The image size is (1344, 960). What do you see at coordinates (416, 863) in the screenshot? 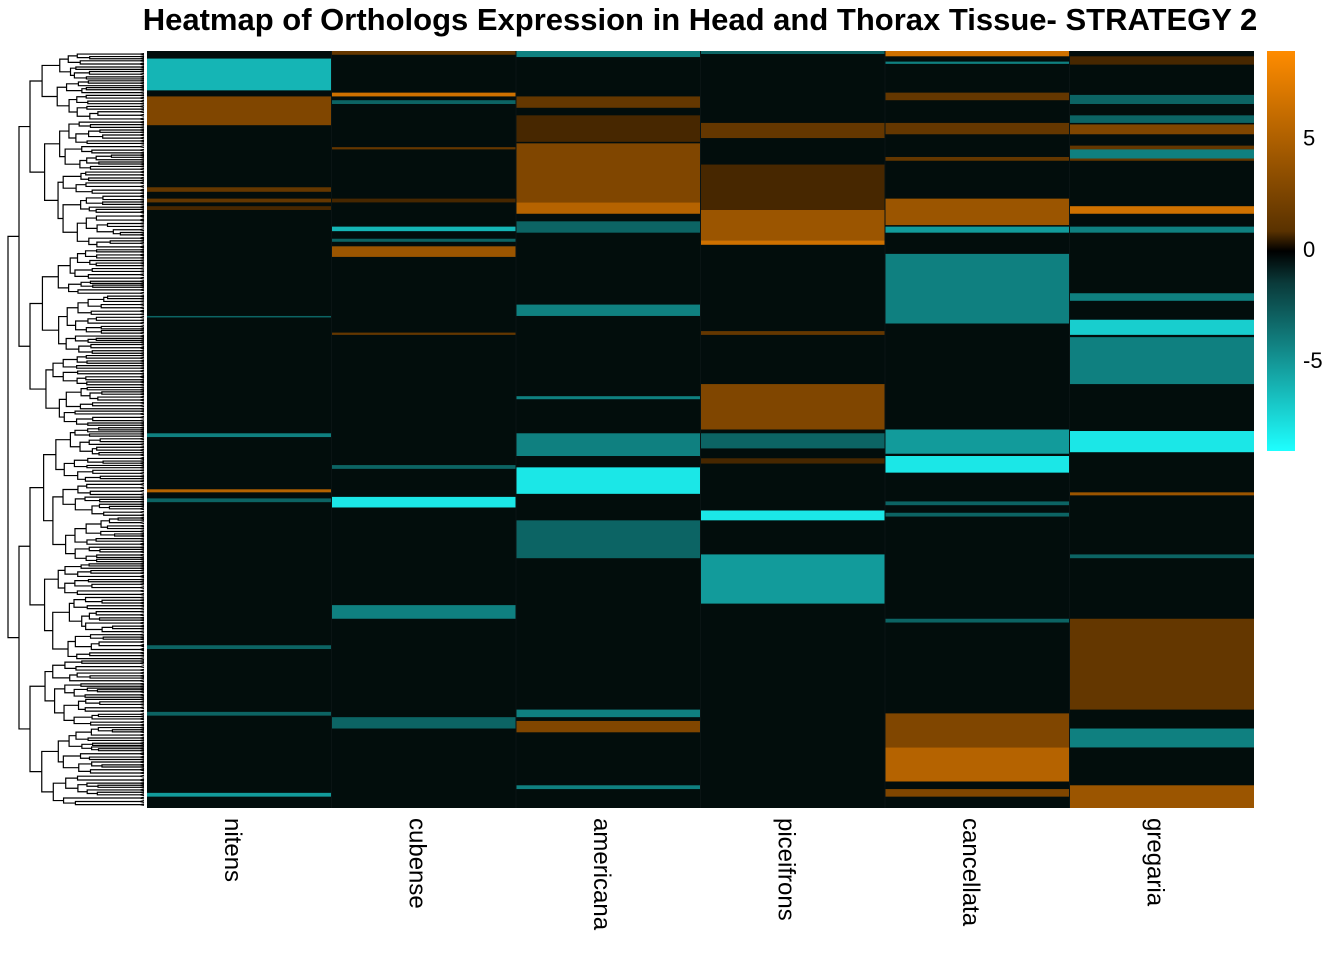
I see `column-label-cubense: cubense` at bounding box center [416, 863].